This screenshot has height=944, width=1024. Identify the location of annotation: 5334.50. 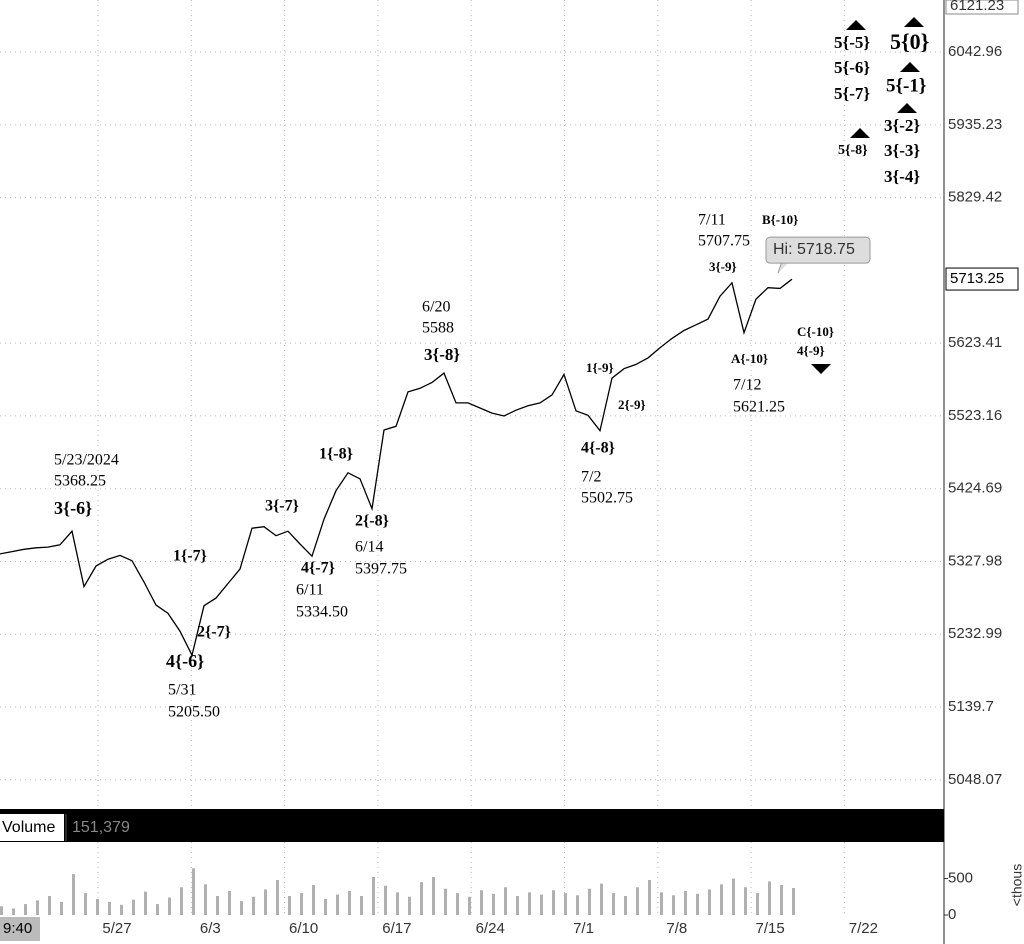
(322, 612).